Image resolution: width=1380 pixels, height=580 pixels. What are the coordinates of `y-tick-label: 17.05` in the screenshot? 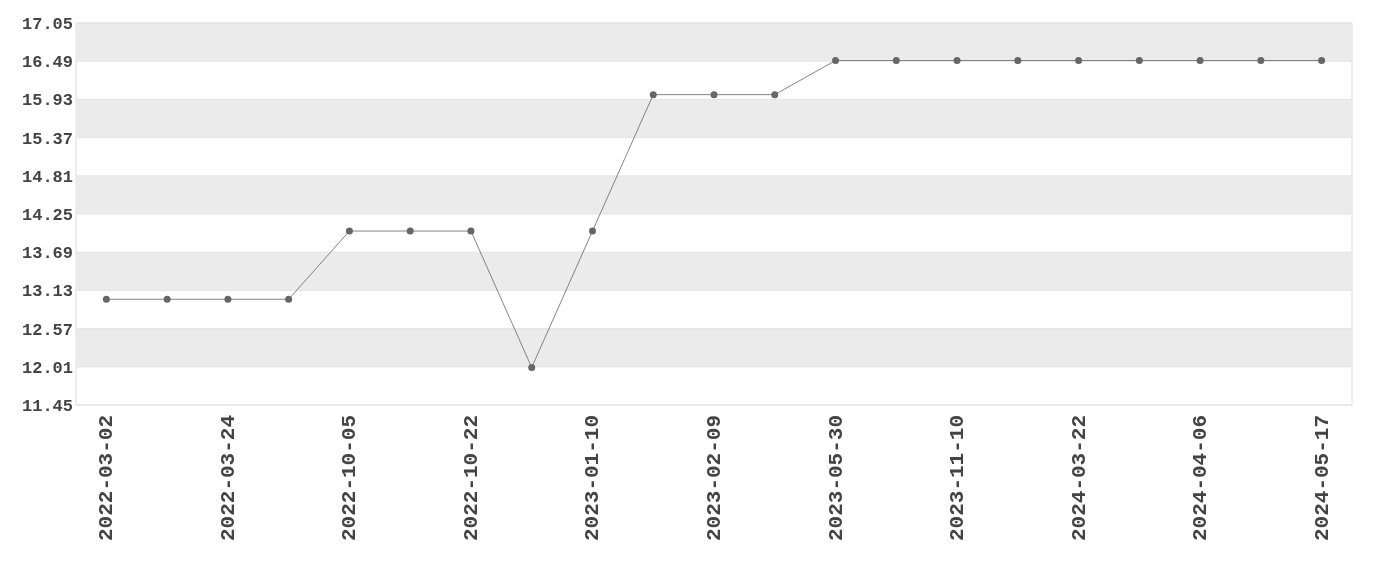 It's located at (47, 24).